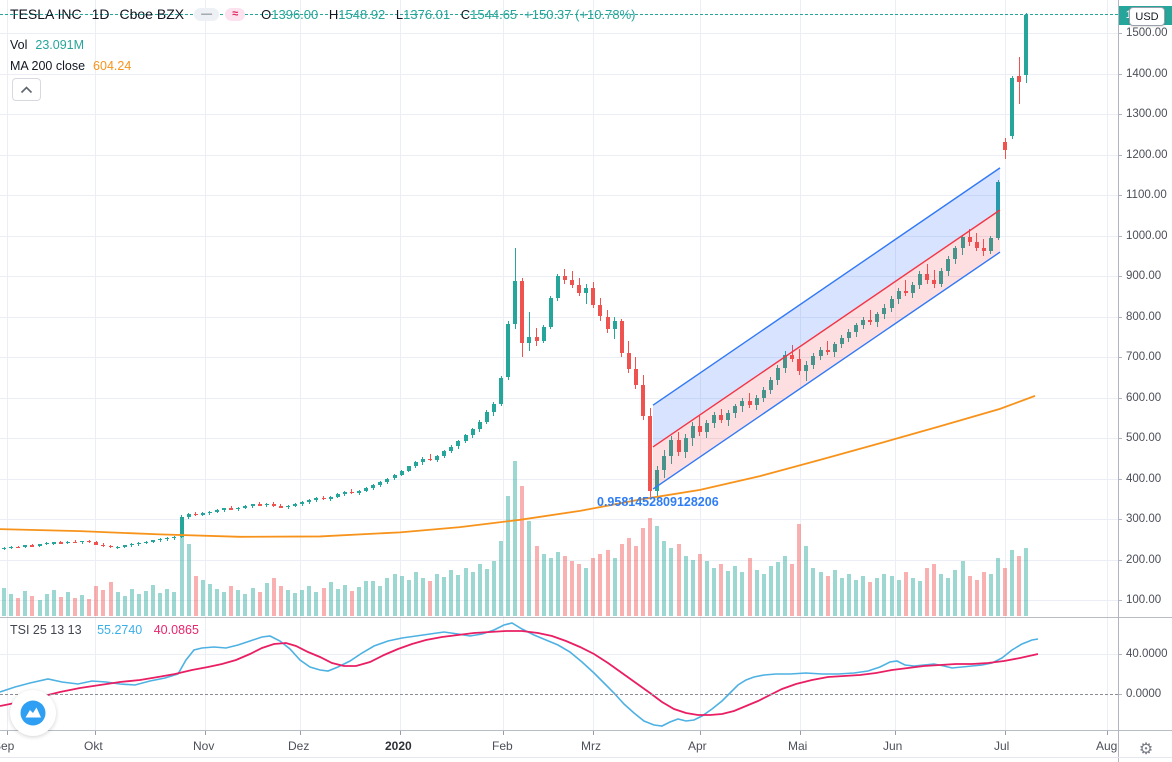 The width and height of the screenshot is (1172, 762). I want to click on time-axis-label: Jul, so click(1002, 746).